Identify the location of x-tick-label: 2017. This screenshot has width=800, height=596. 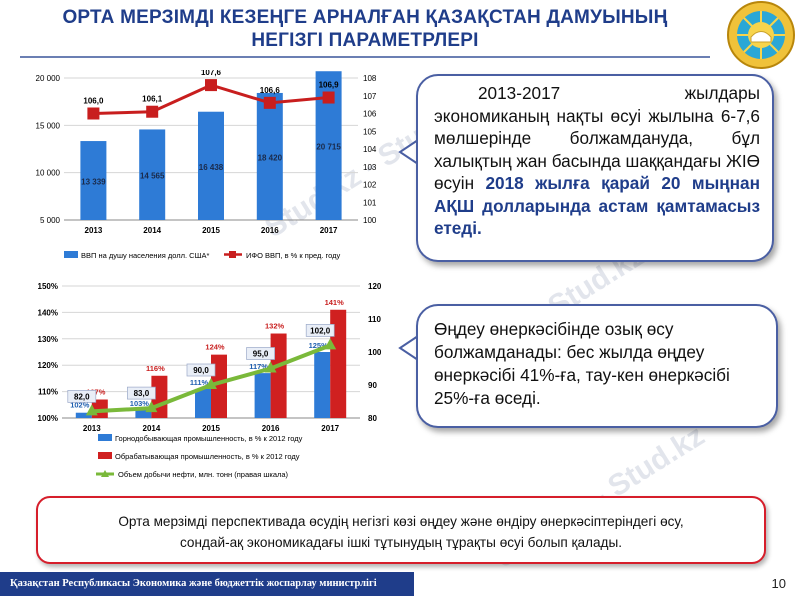
(330, 428).